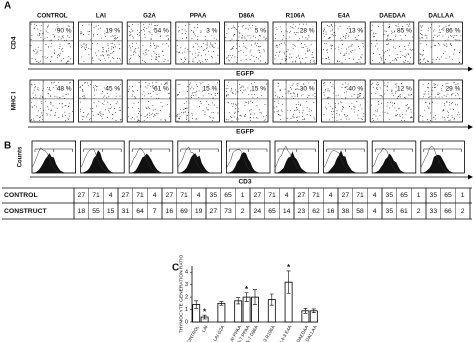 The width and height of the screenshot is (474, 342). I want to click on label-bg, so click(113, 31).